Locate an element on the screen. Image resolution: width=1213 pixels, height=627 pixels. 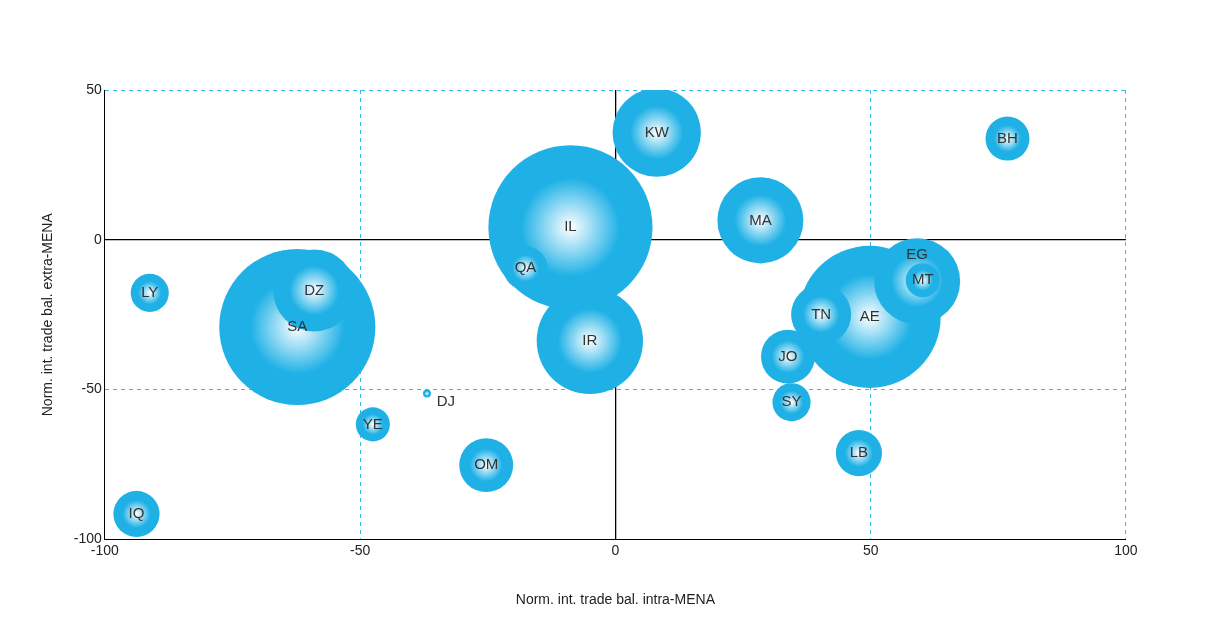
x-tick-label: -50 is located at coordinates (360, 549).